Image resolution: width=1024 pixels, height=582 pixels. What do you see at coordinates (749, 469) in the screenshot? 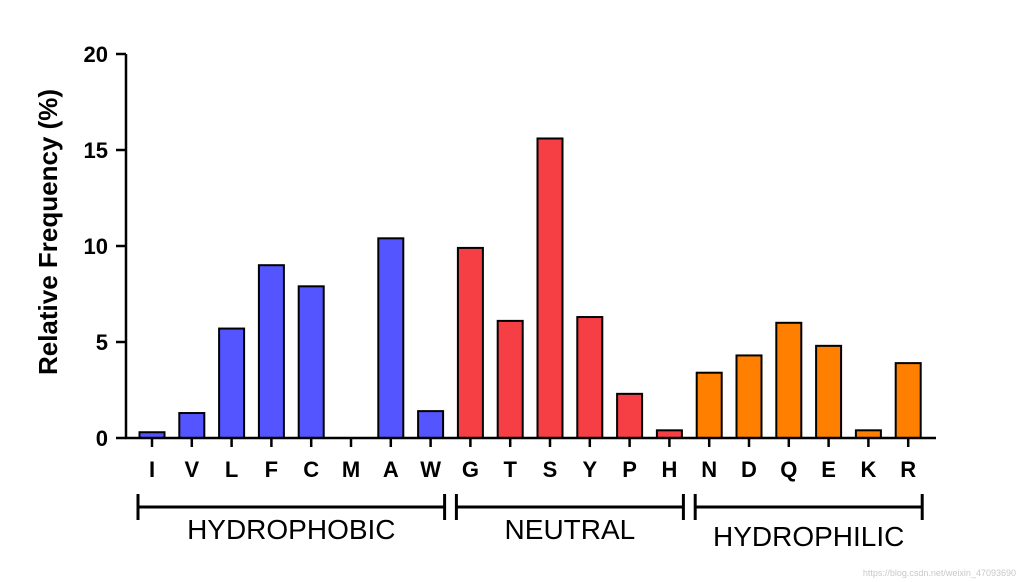
I see `x-tick-label: D` at bounding box center [749, 469].